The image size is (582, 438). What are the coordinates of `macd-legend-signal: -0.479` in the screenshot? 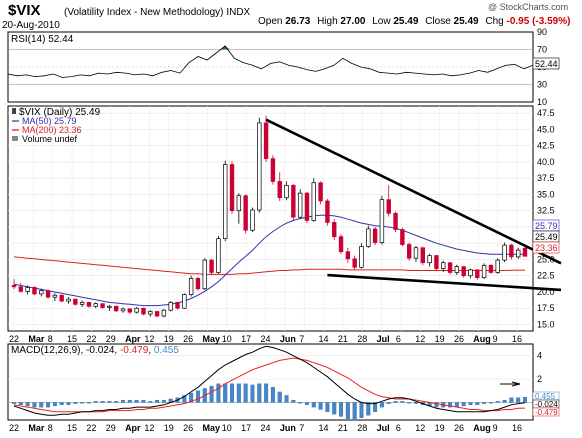 It's located at (134, 350).